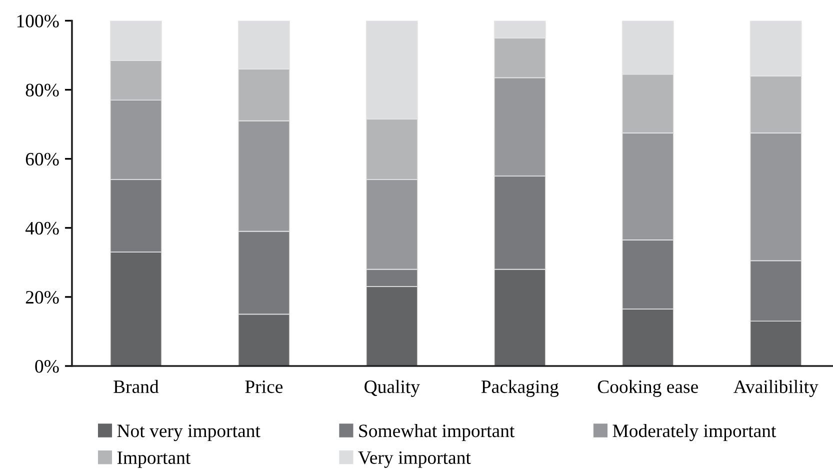 This screenshot has width=833, height=473. What do you see at coordinates (414, 459) in the screenshot?
I see `legend-label: Very important` at bounding box center [414, 459].